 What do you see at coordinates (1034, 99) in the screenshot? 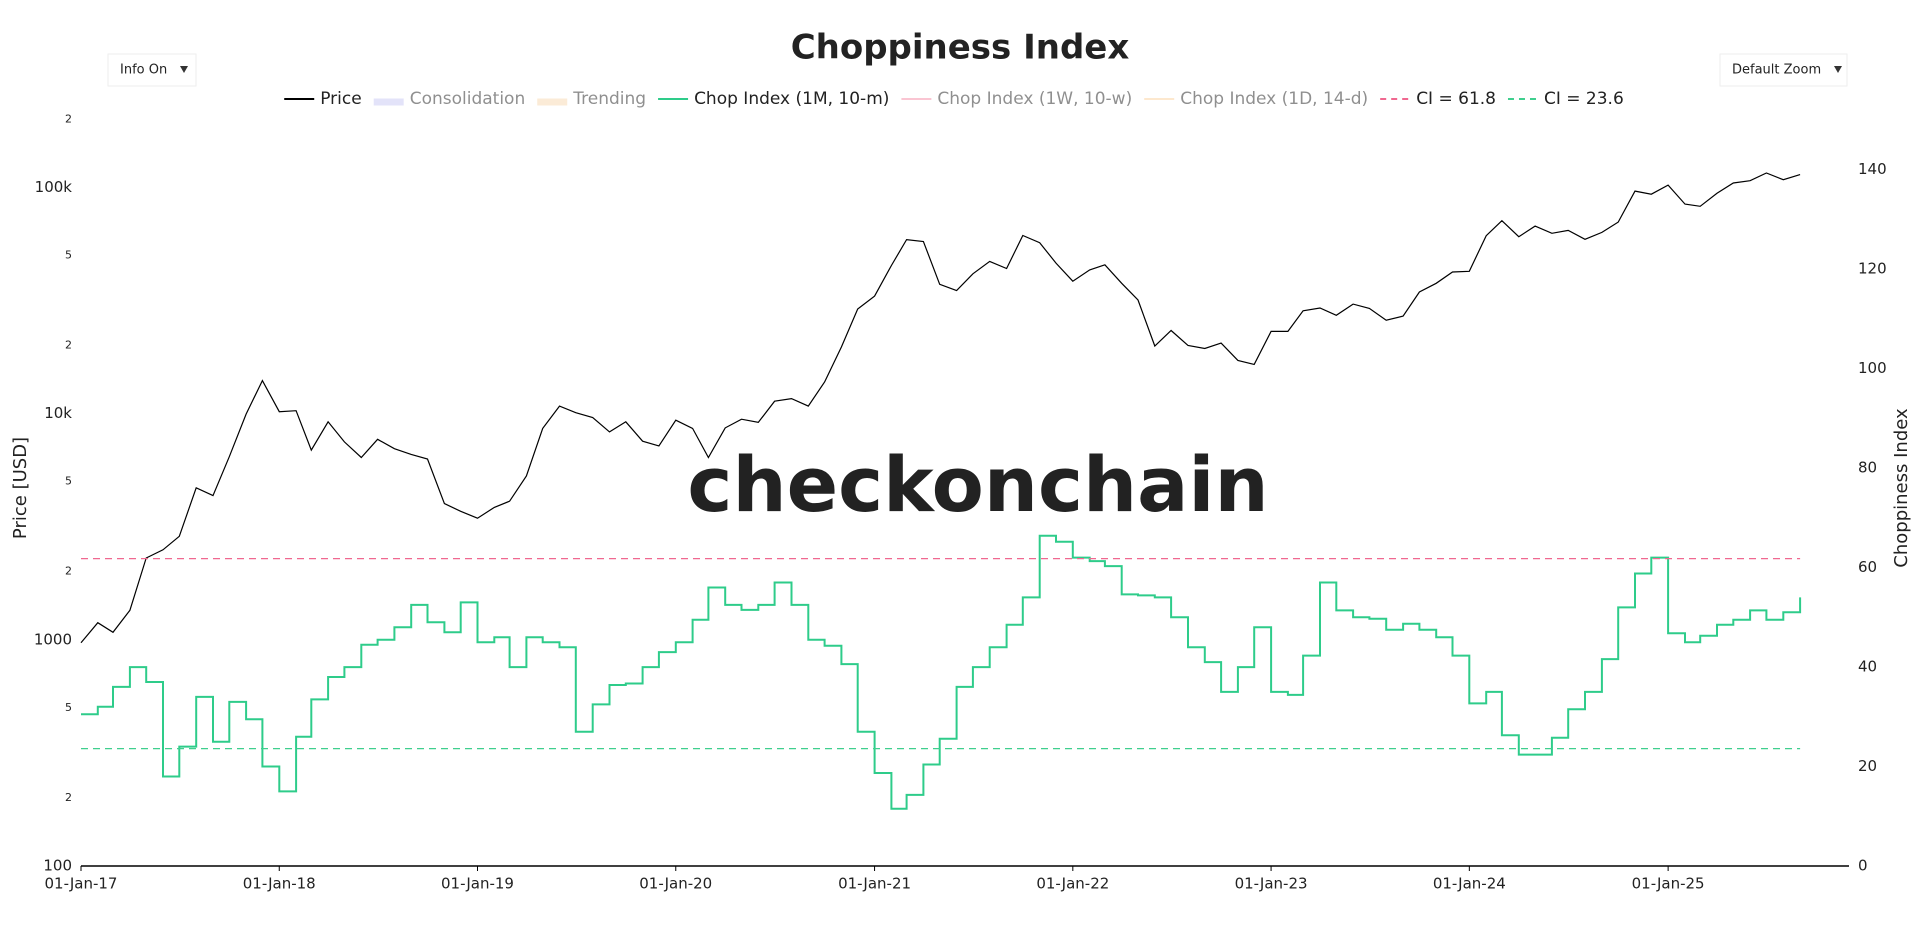
I see `legend-label: Chop Index (1W, 10-w)` at bounding box center [1034, 99].